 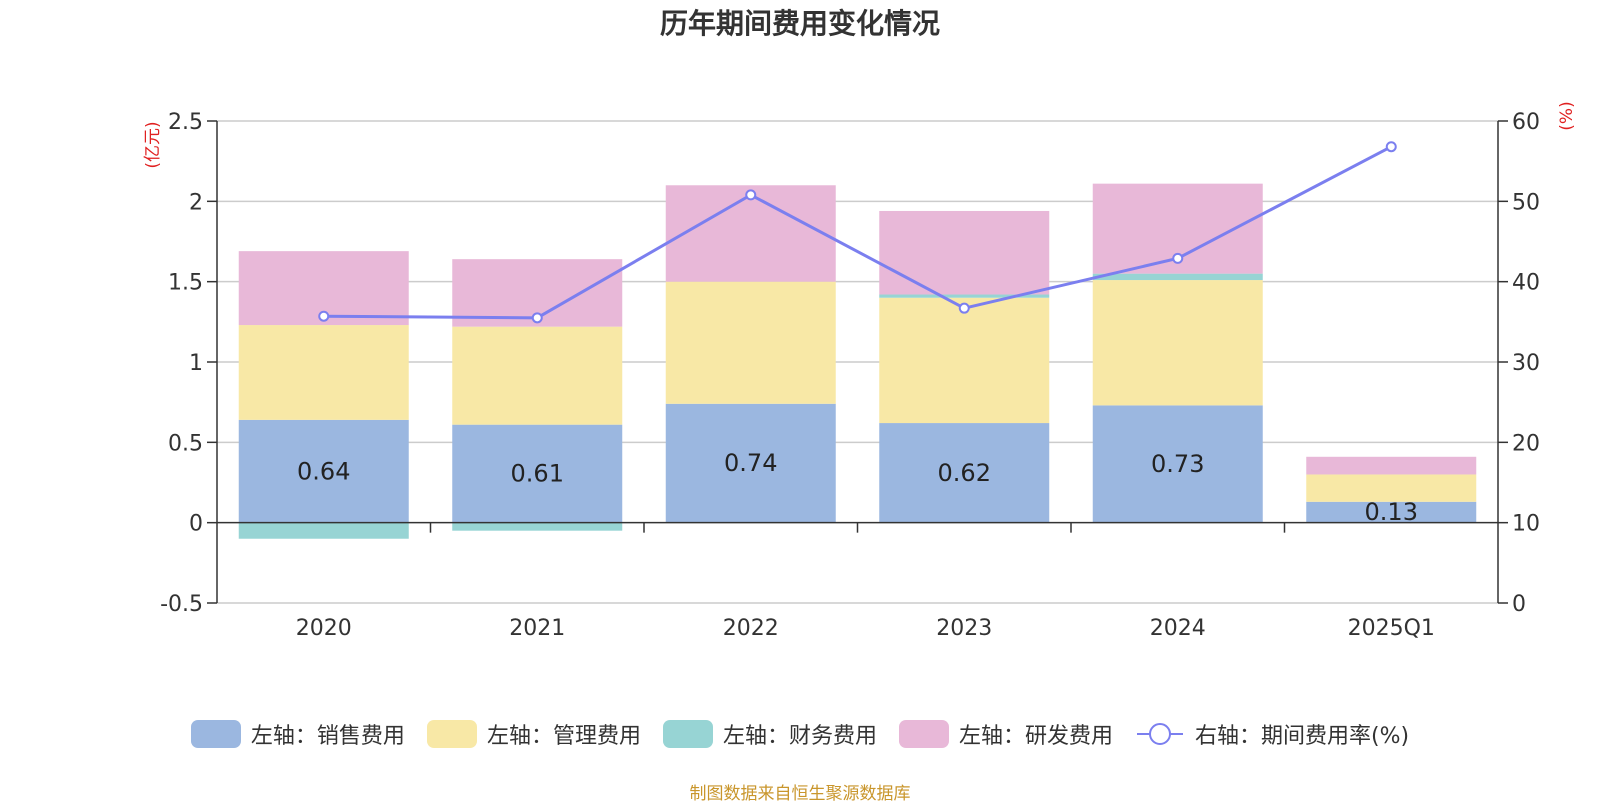 I want to click on bar-data-label: 0.62, so click(x=964, y=473).